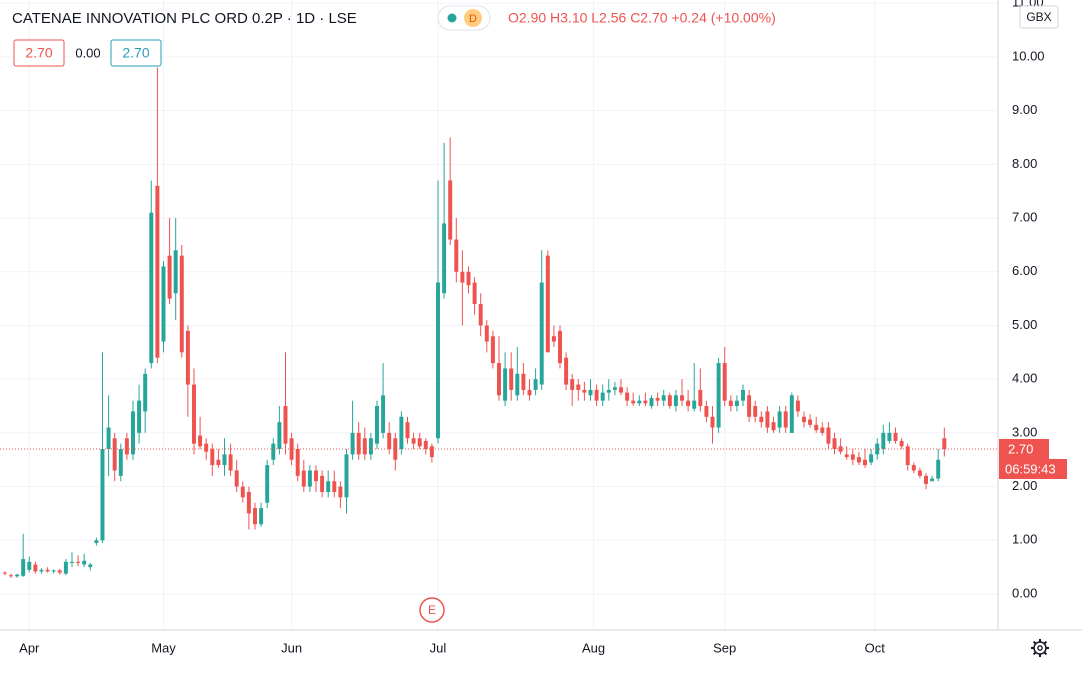 The height and width of the screenshot is (673, 1082). I want to click on y-tick-label: 6.00, so click(1024, 270).